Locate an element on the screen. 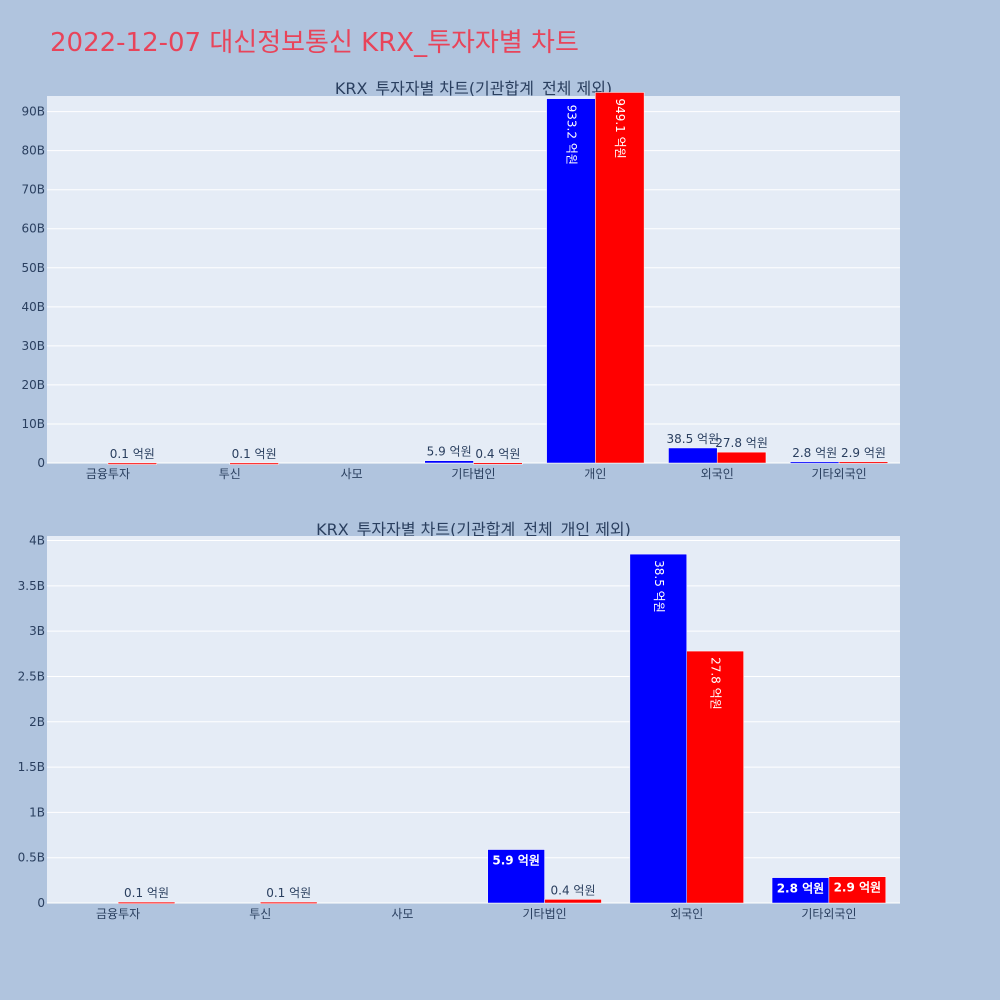 This screenshot has height=1000, width=1000. y-tick-label: 0.5B is located at coordinates (31, 858).